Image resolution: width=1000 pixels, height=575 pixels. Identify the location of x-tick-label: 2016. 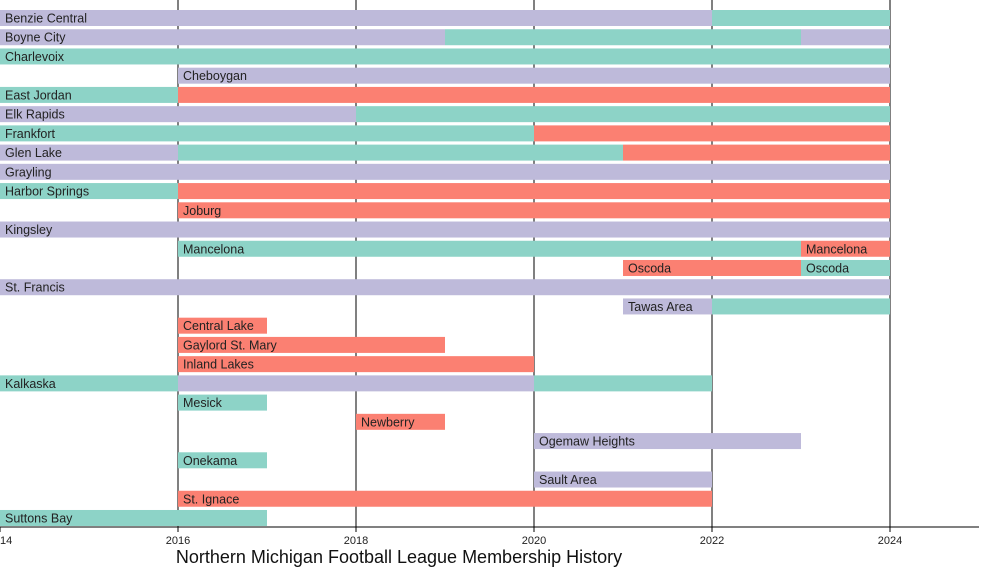
(178, 541).